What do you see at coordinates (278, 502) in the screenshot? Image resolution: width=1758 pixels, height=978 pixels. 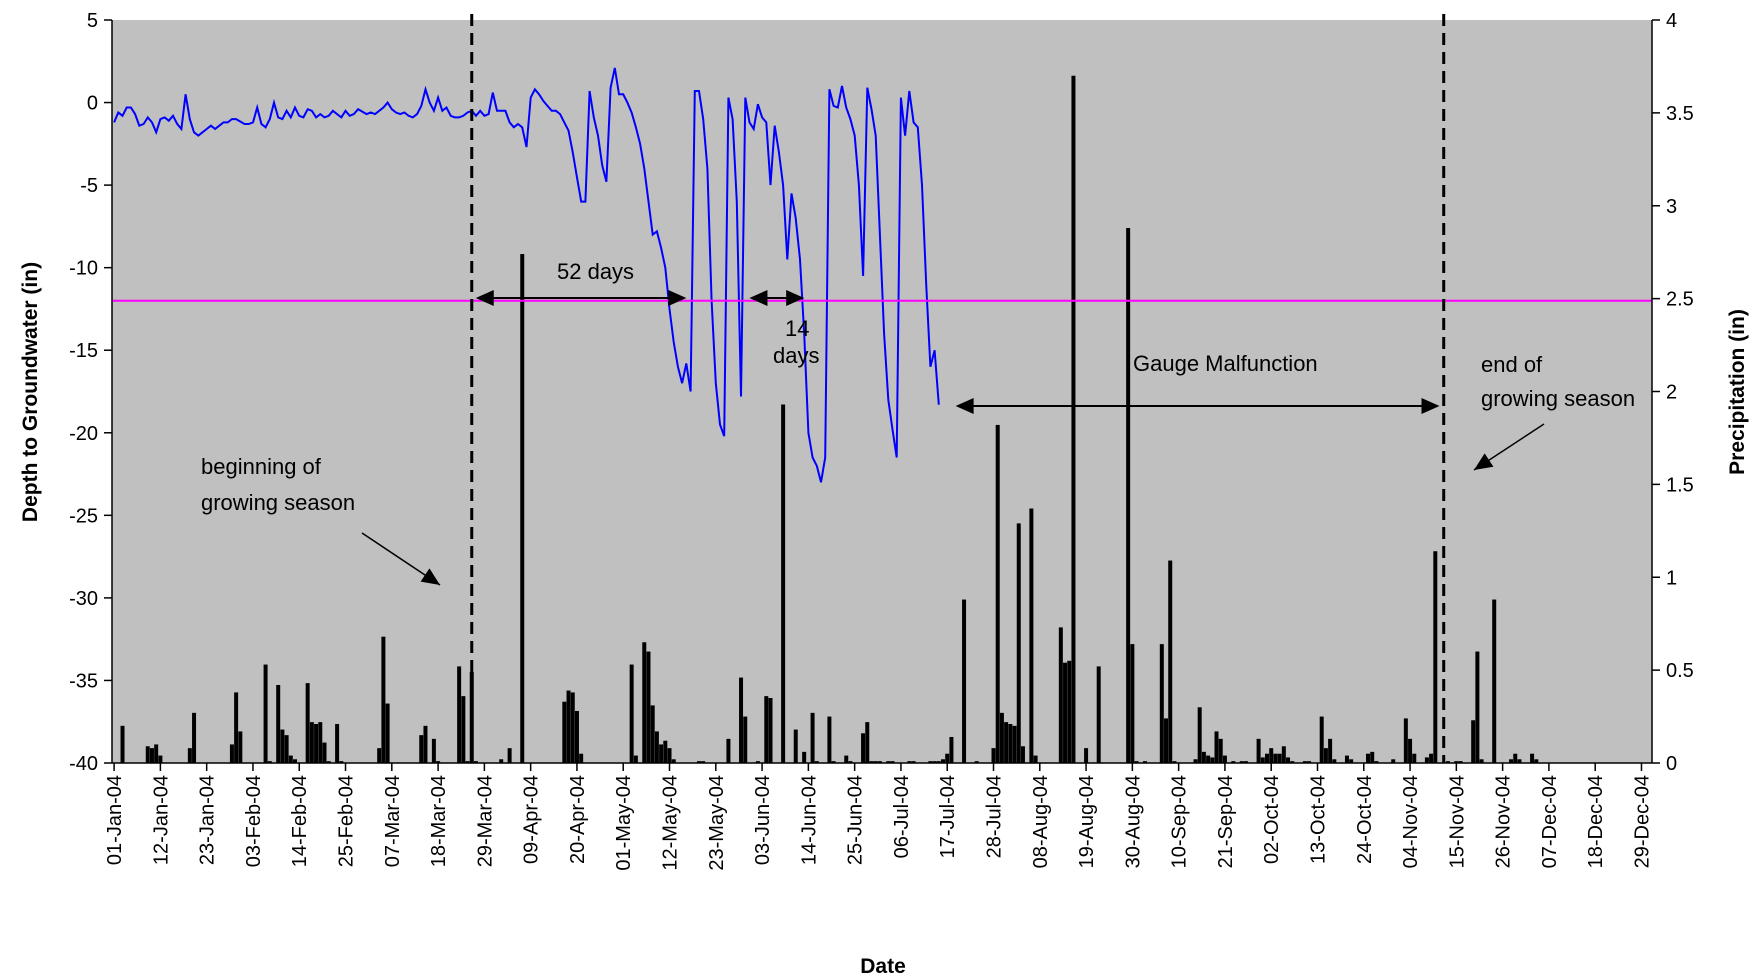 I see `annotation-beginning-line2: growing season` at bounding box center [278, 502].